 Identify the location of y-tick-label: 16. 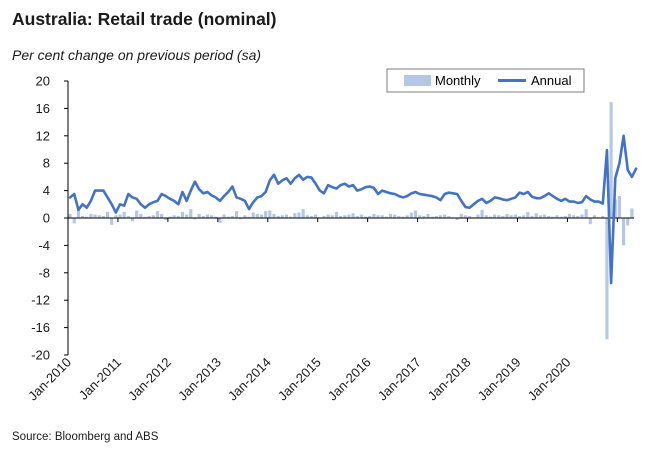
(43, 108).